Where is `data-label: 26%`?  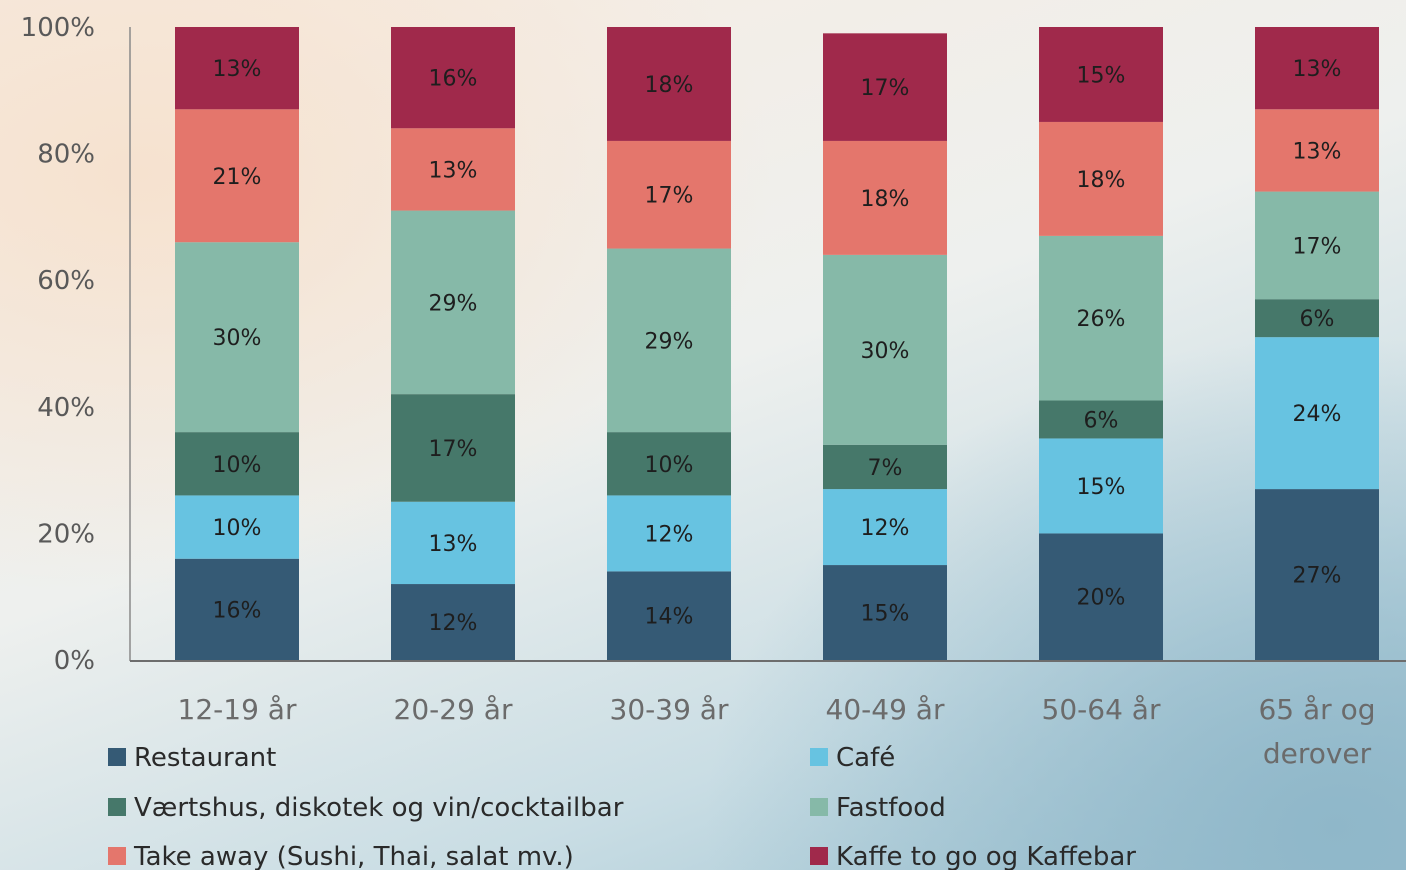 data-label: 26% is located at coordinates (1101, 319).